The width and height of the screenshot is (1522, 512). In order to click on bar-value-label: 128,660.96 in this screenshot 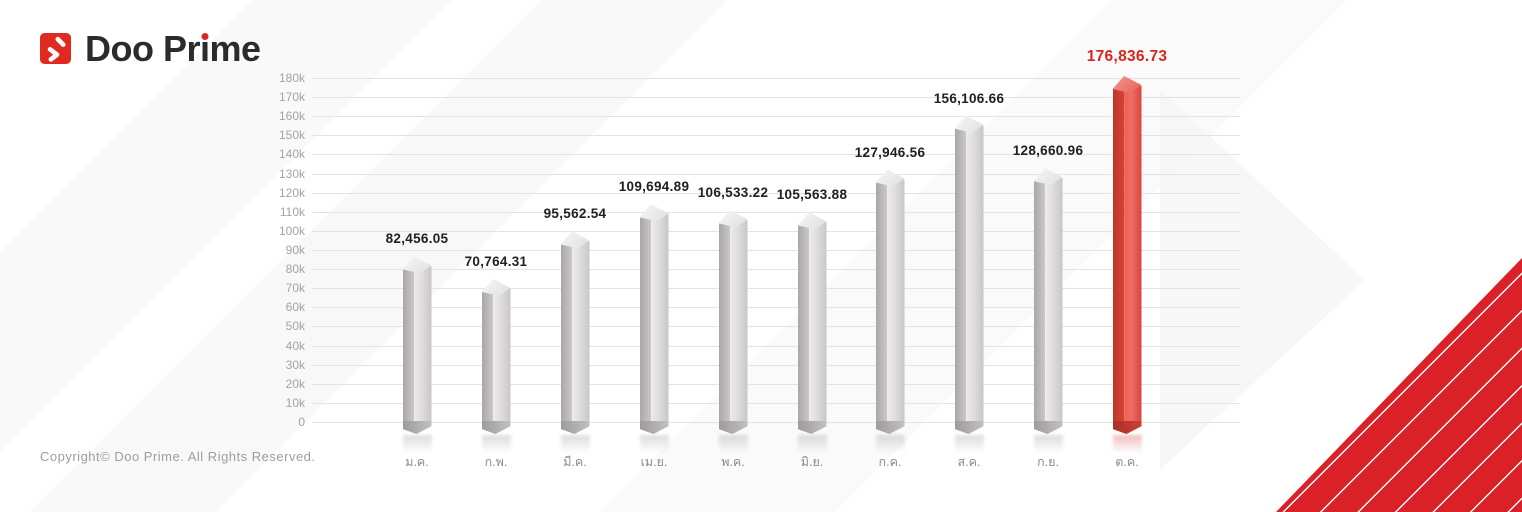, I will do `click(1048, 151)`.